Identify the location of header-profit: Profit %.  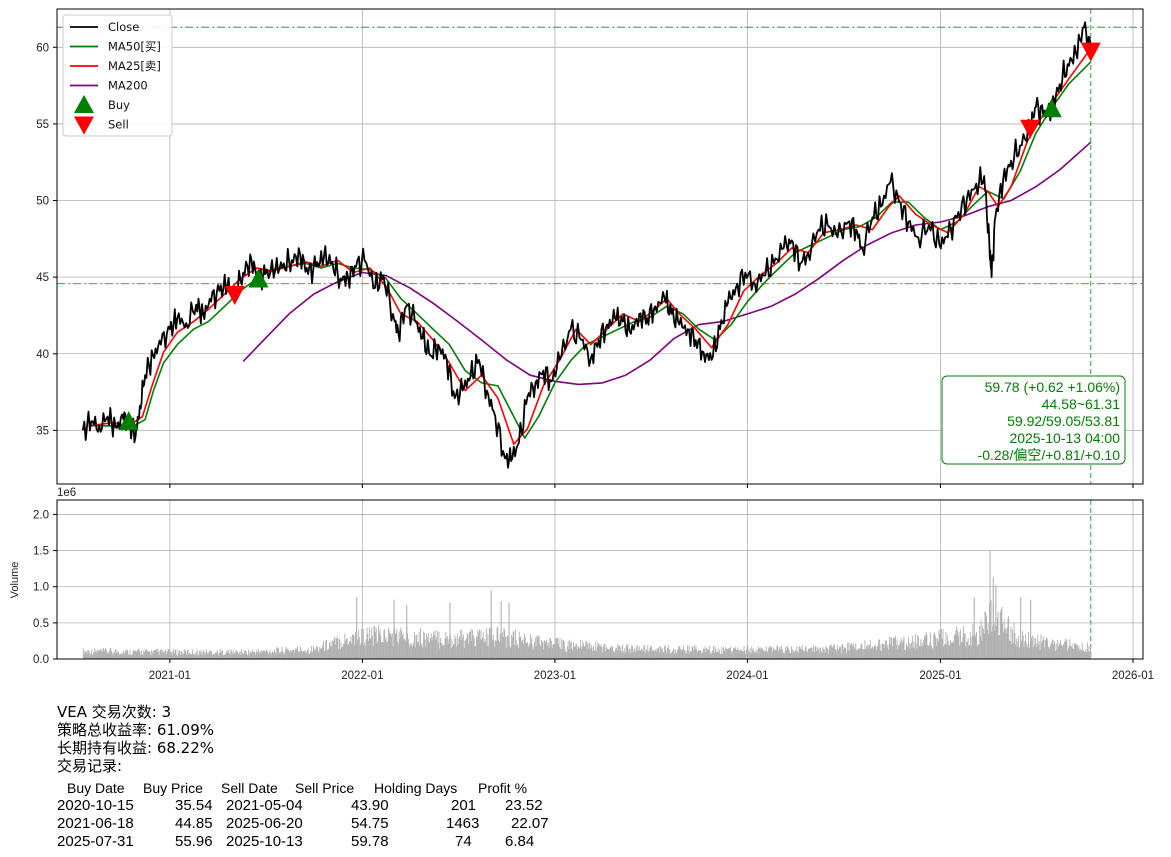
(503, 788).